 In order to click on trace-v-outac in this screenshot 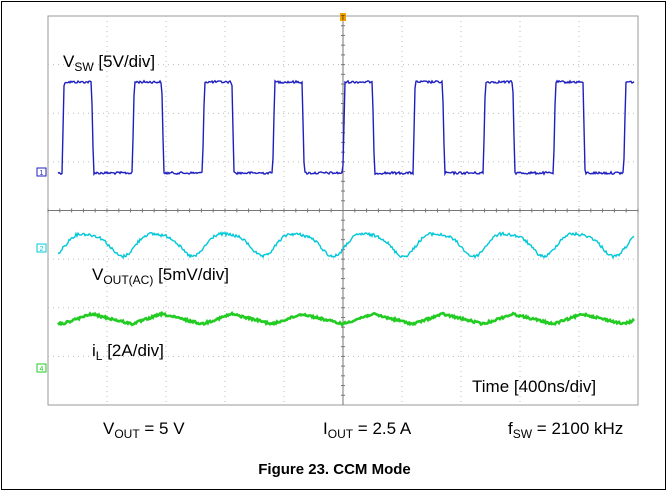, I will do `click(346, 245)`.